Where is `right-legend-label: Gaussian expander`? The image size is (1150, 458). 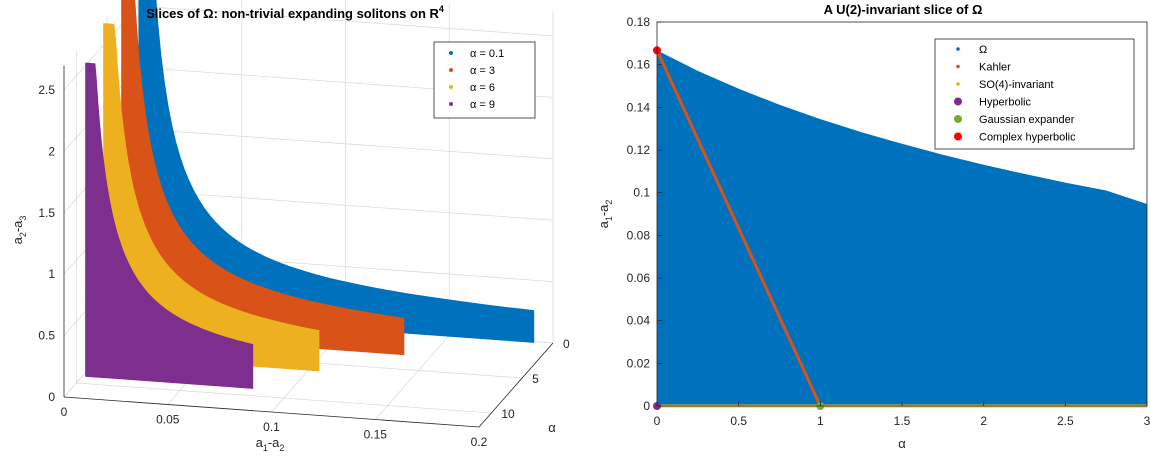 right-legend-label: Gaussian expander is located at coordinates (1027, 120).